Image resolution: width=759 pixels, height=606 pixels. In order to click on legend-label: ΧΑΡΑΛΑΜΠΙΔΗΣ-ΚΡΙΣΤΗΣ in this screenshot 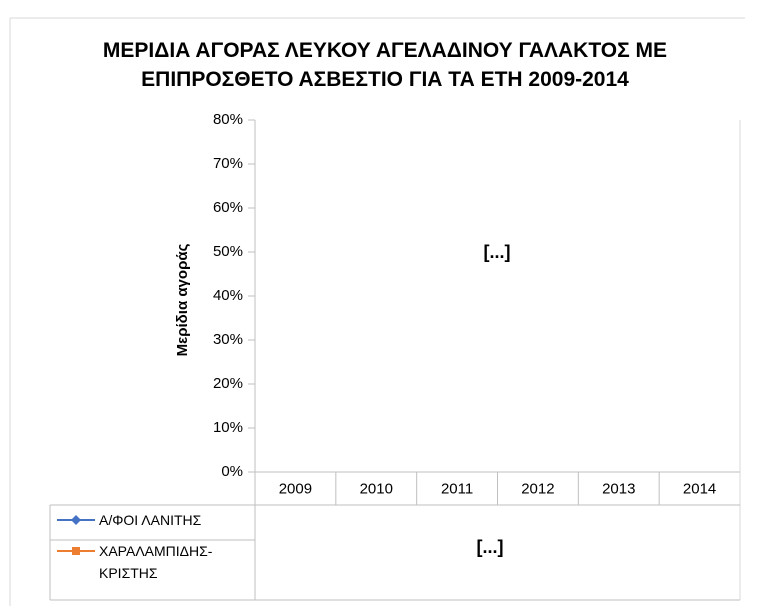, I will do `click(156, 562)`.